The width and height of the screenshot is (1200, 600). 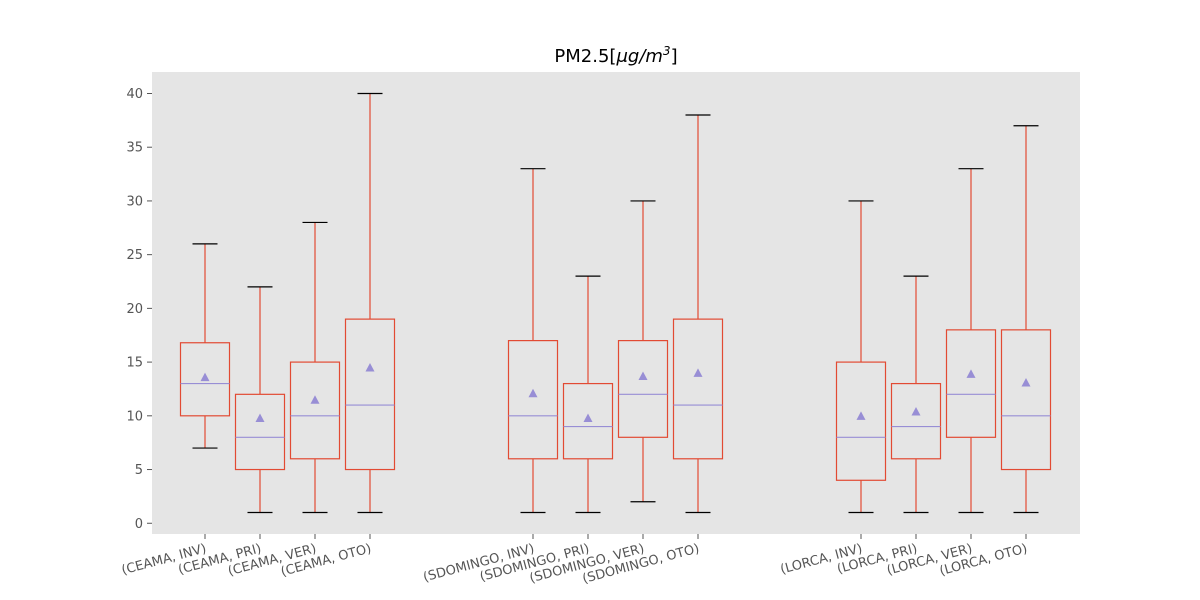 I want to click on y-tick-label: 10, so click(x=134, y=416).